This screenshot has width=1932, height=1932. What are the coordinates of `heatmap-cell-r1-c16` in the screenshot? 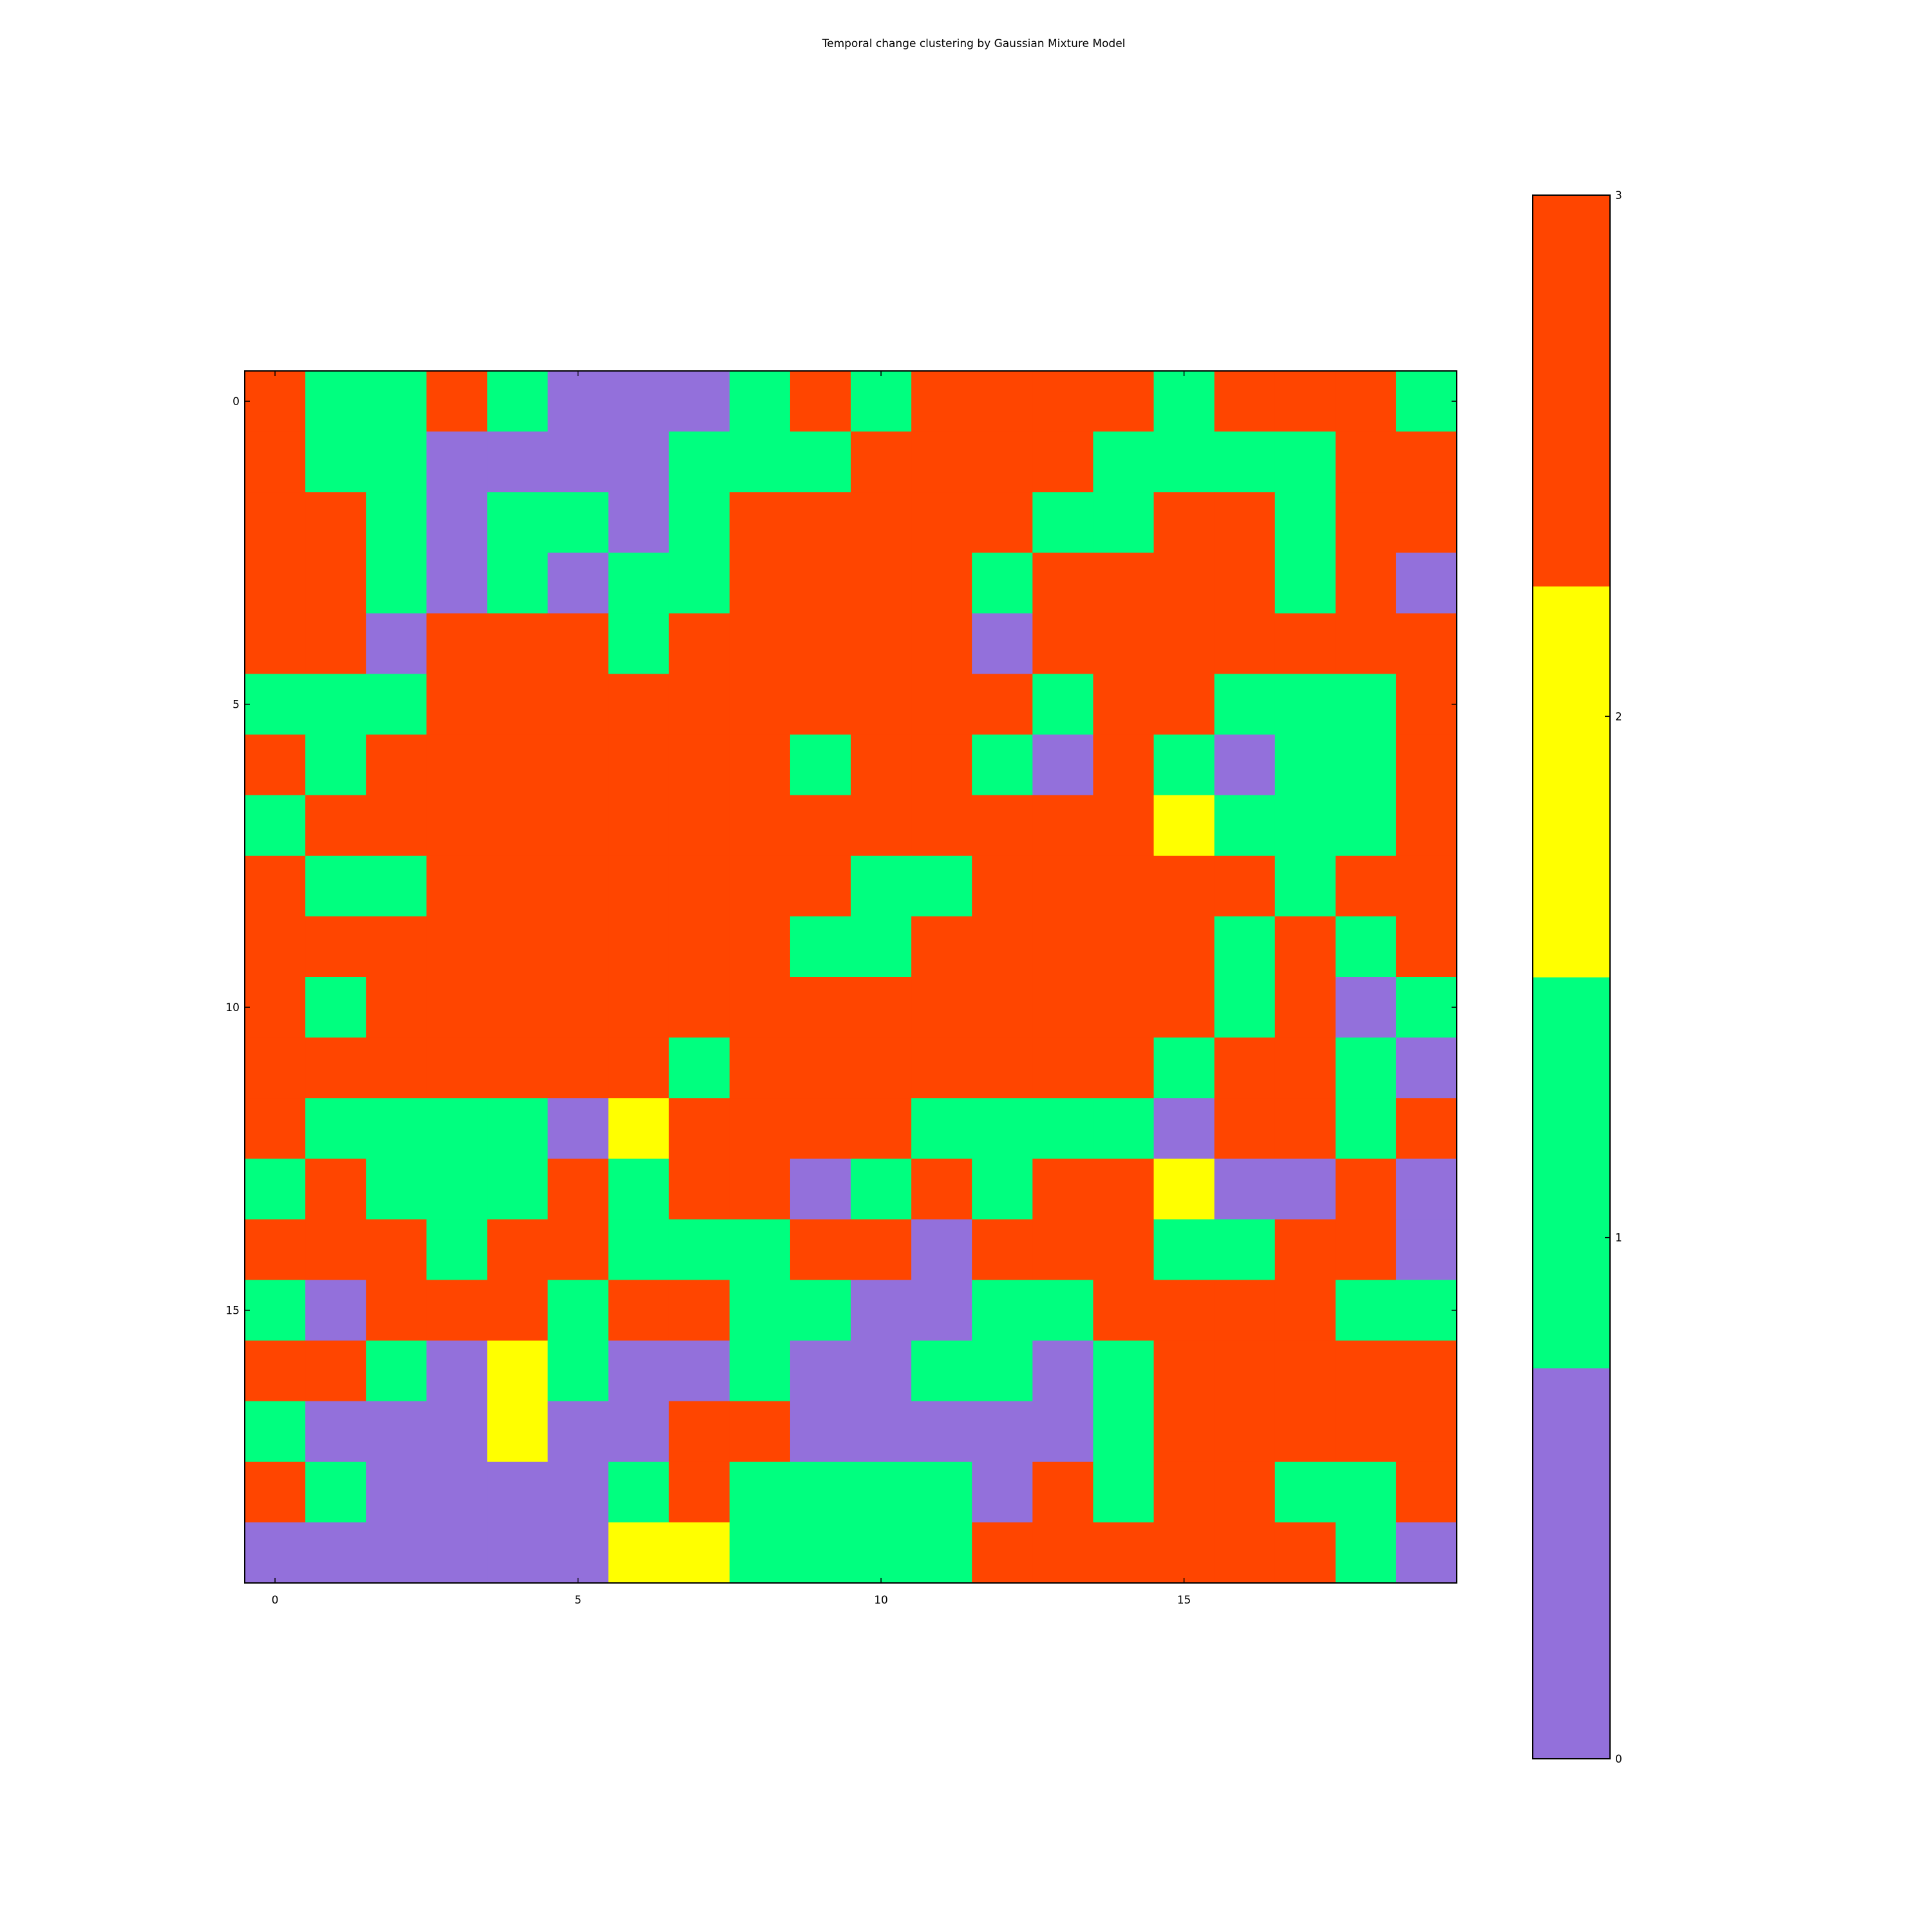 It's located at (1245, 462).